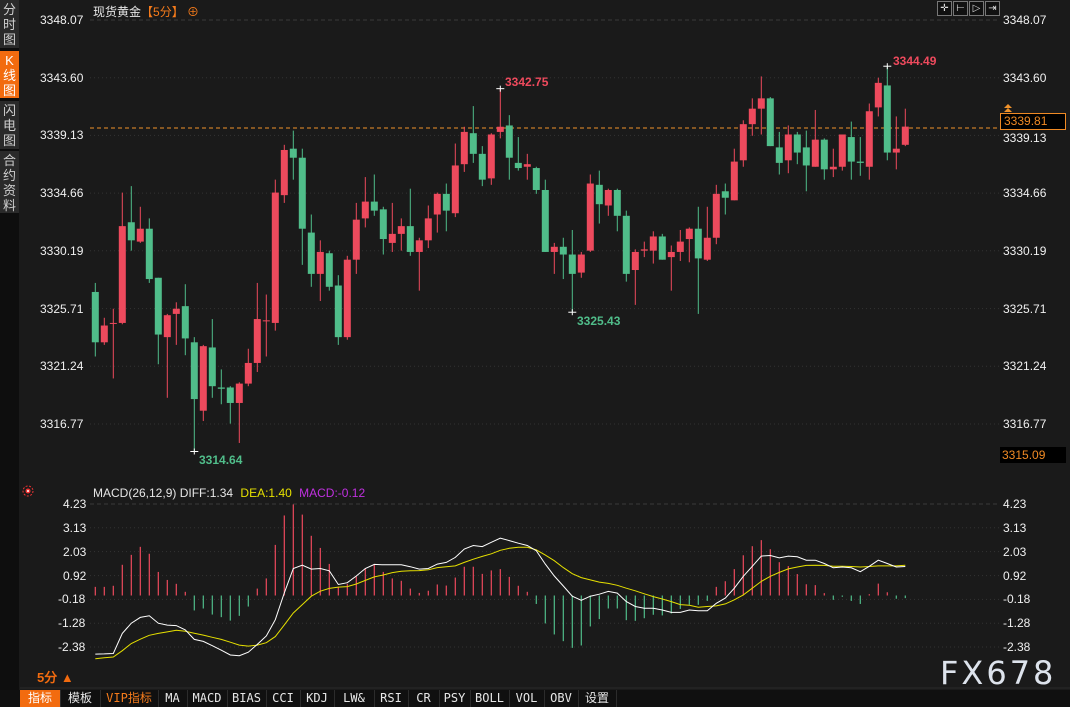  Describe the element at coordinates (424, 698) in the screenshot. I see `indicator-tab: CR` at that location.